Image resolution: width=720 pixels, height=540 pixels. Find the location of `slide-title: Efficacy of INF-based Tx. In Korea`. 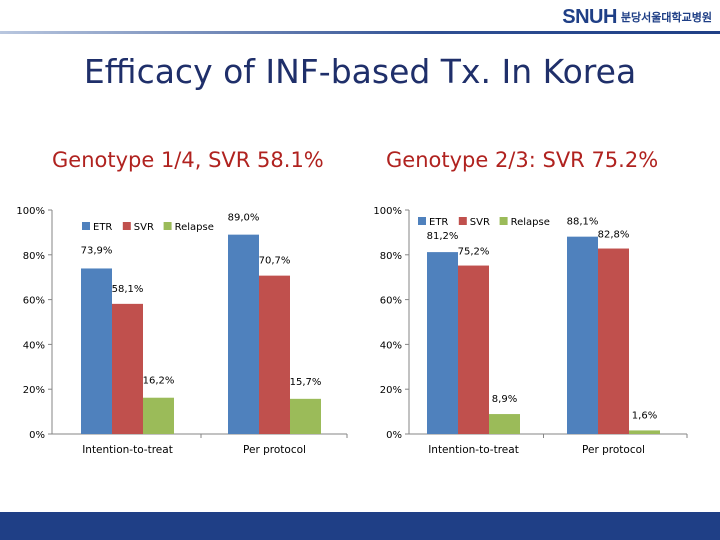

slide-title: Efficacy of INF-based Tx. In Korea is located at coordinates (360, 71).